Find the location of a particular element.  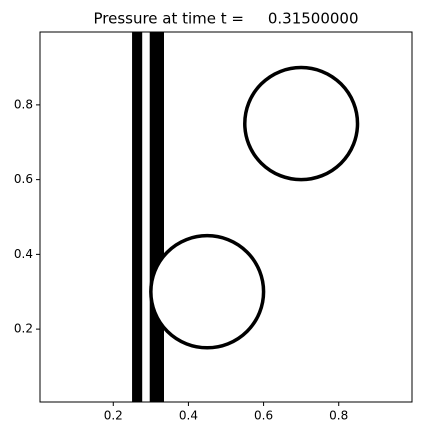

y-tick-label: 0.4 is located at coordinates (23, 254).